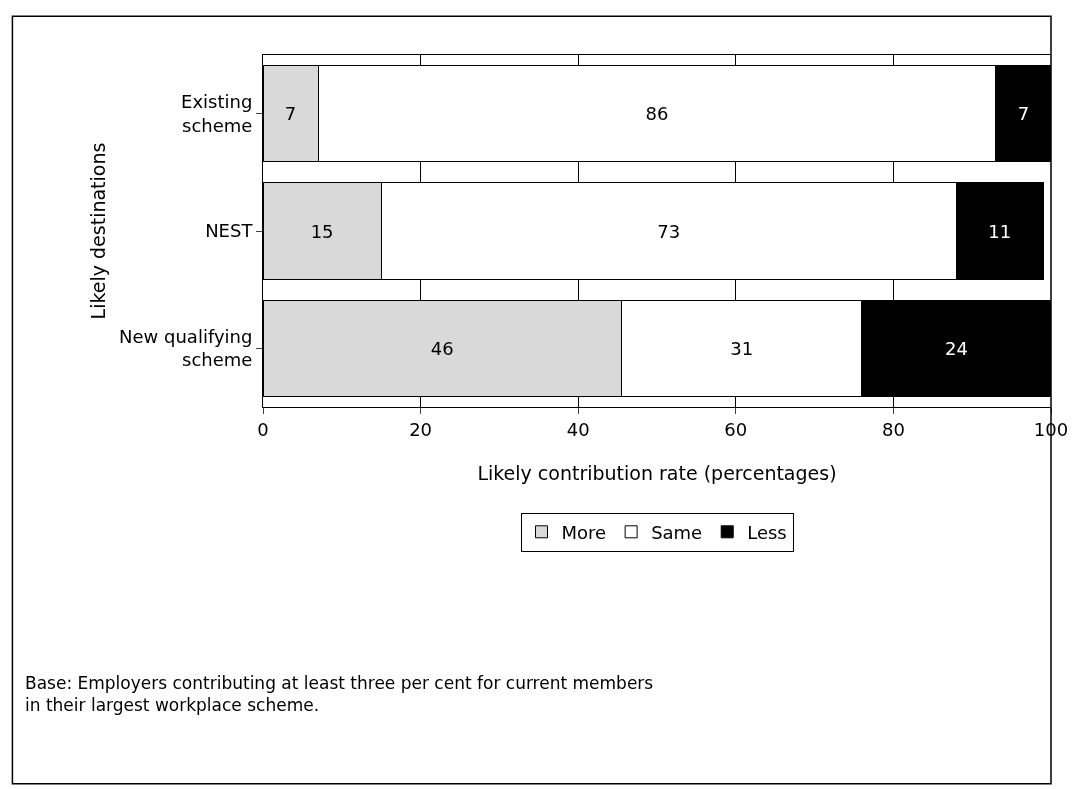 The height and width of the screenshot is (789, 1083). I want to click on data-label: 46, so click(442, 348).